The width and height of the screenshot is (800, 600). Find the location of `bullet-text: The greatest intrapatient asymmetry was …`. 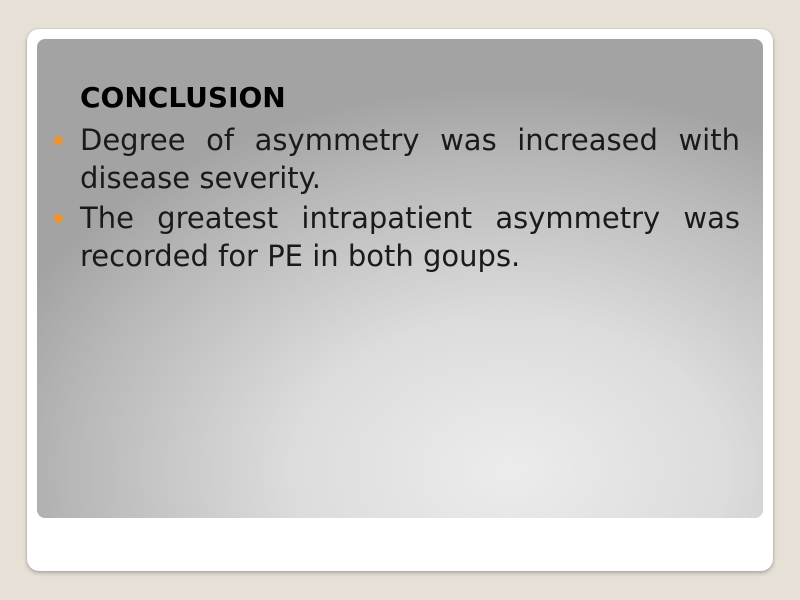

bullet-text: The greatest intrapatient asymmetry was … is located at coordinates (410, 237).